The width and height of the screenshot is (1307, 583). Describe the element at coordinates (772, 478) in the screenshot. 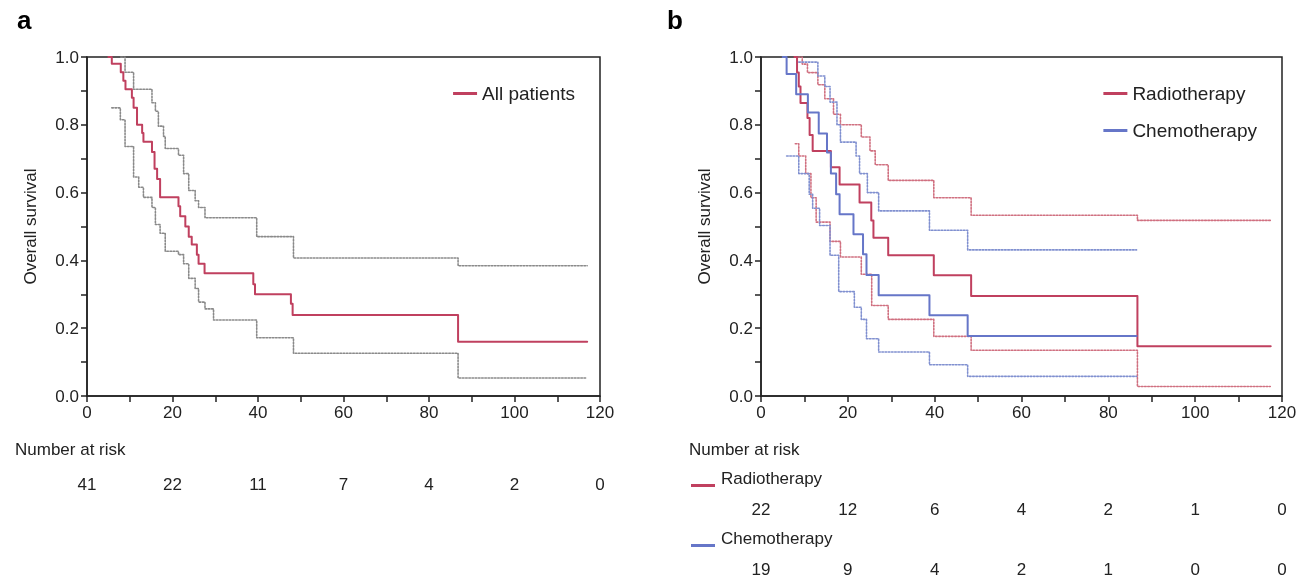

I see `text: Radiotherapy` at that location.